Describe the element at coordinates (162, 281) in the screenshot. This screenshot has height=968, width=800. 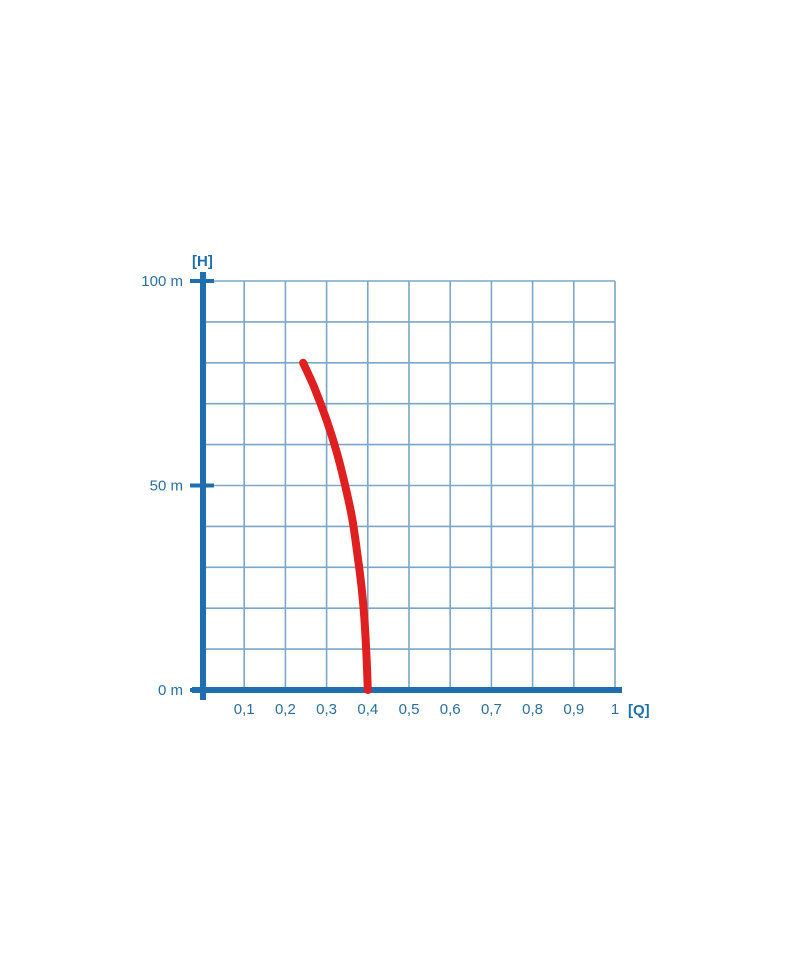
I see `y-tick-label: 100 m` at that location.